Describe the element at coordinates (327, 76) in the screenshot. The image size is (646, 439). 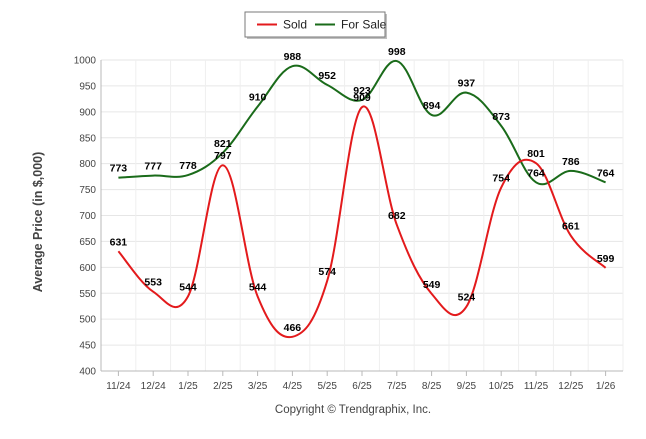
I see `data-label-for-sale: 952` at that location.